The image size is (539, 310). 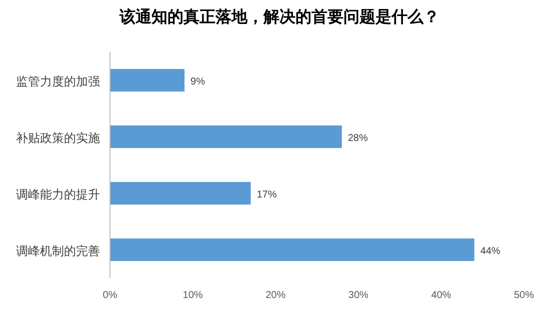 I want to click on chart-title: 该通知的真正落地，解决的首要问题是什么？, so click(x=279, y=16).